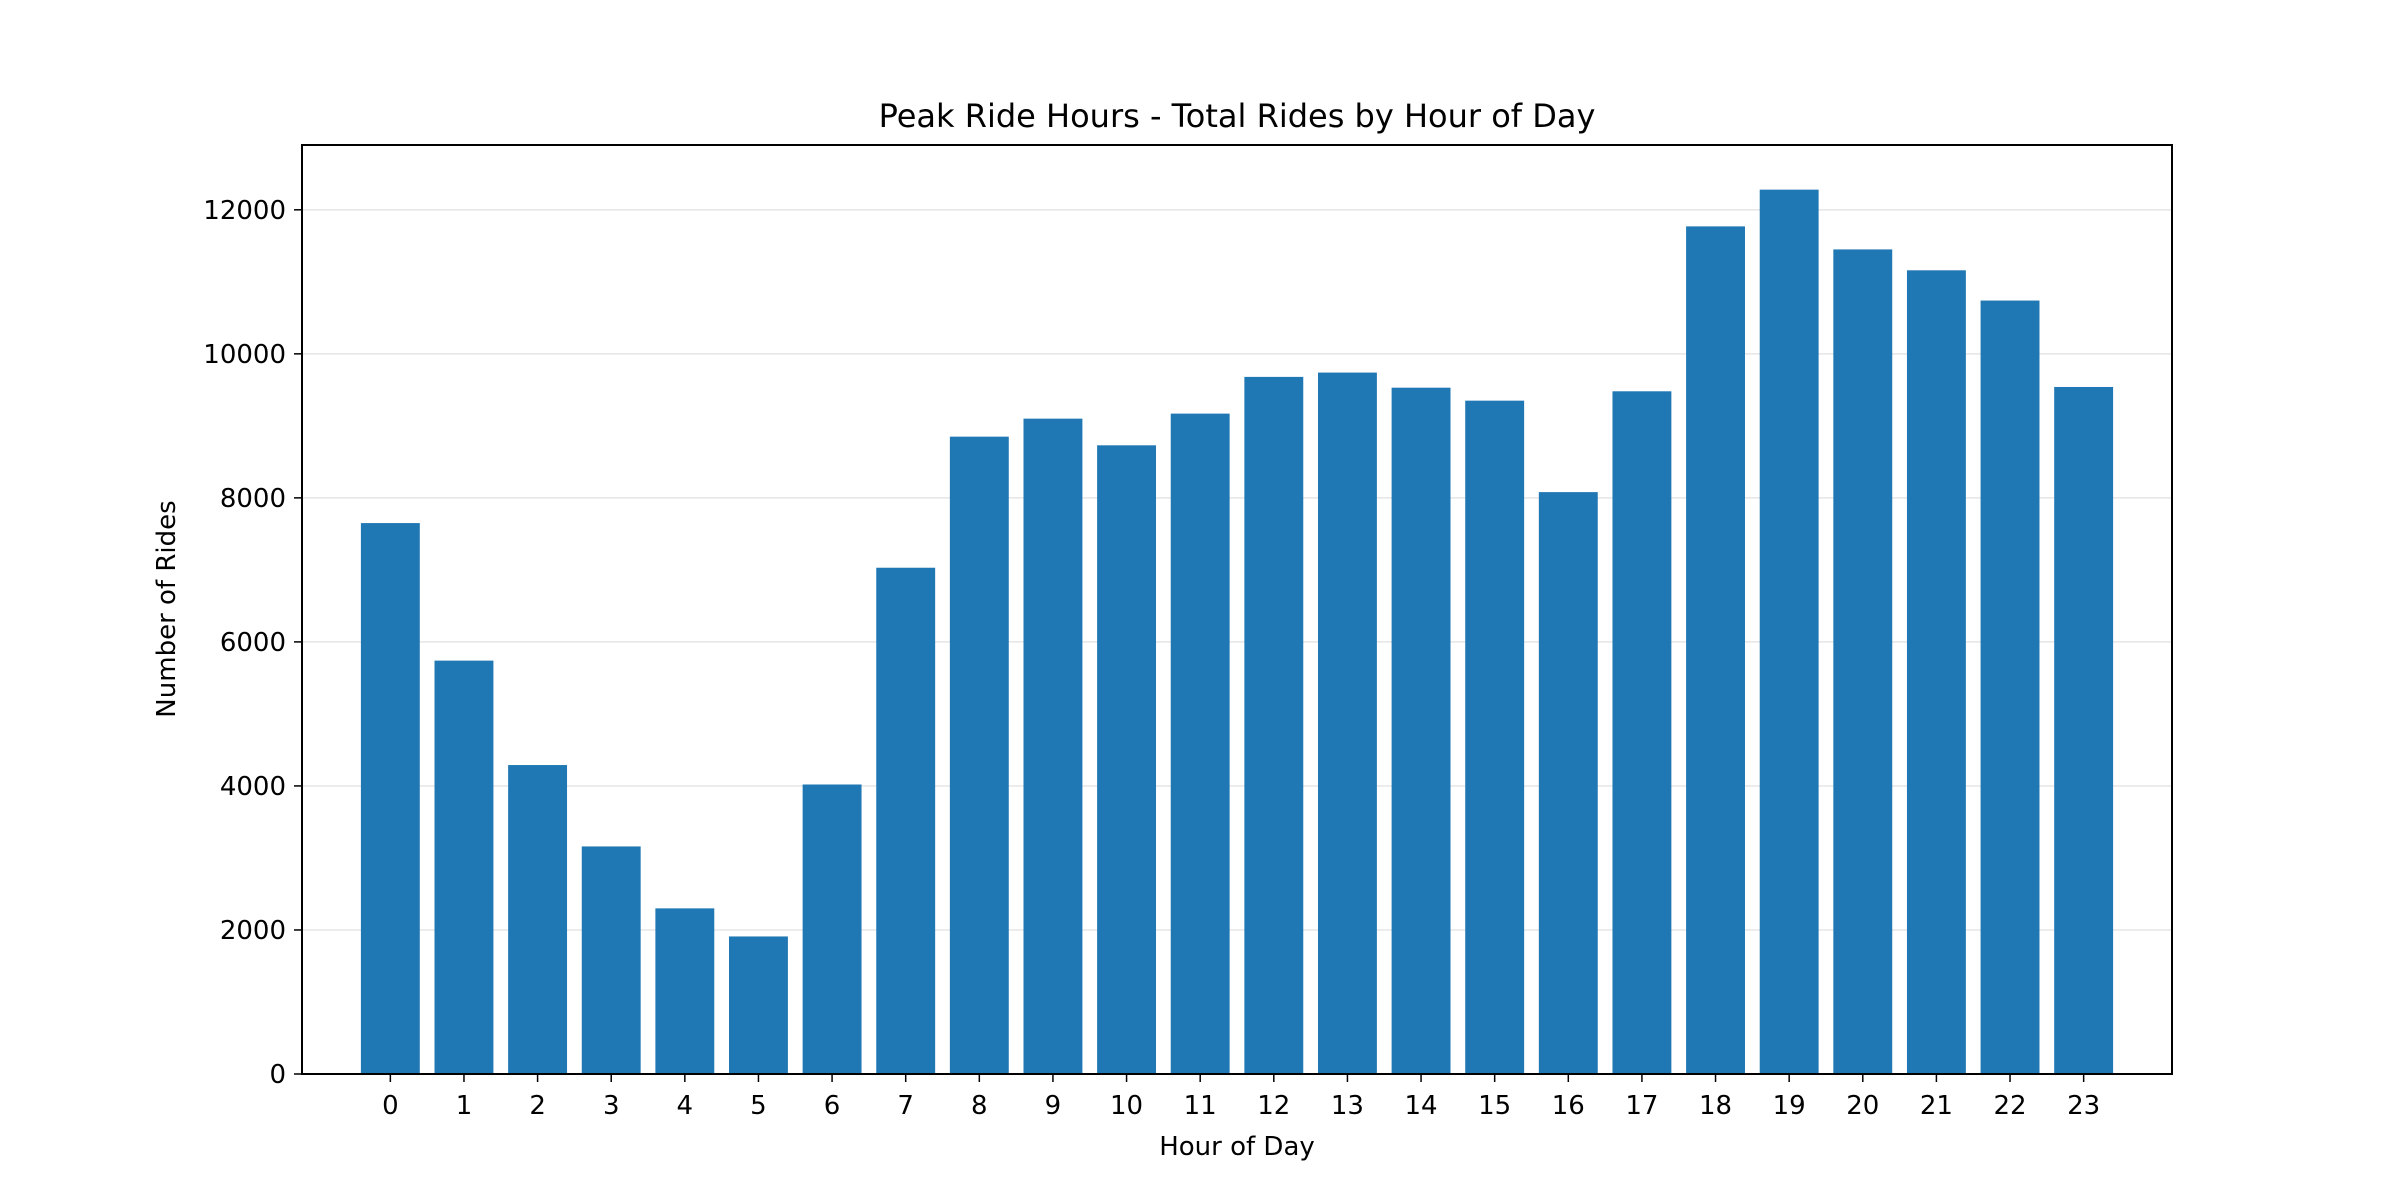 This screenshot has height=1200, width=2400. Describe the element at coordinates (464, 1106) in the screenshot. I see `x-tick-label: 1` at that location.